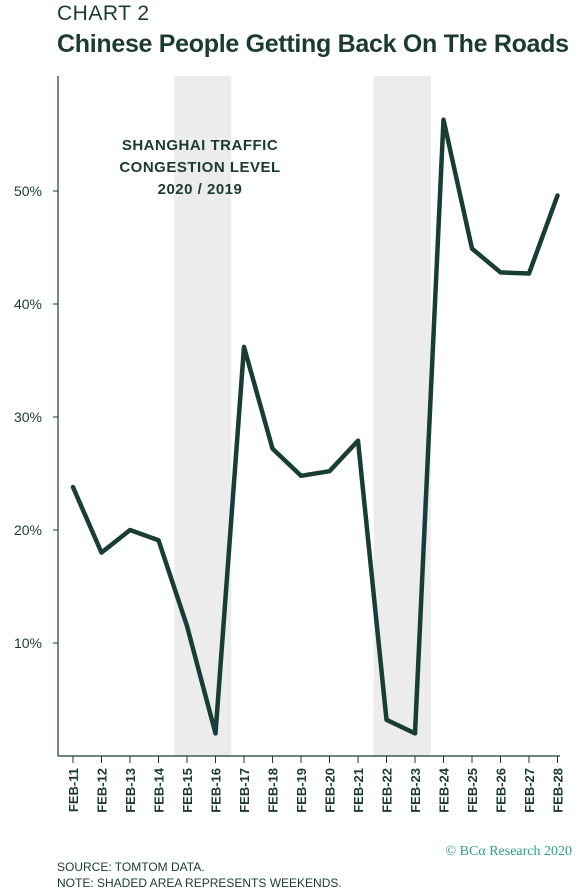  What do you see at coordinates (444, 790) in the screenshot?
I see `x-tick-label: FEB-24` at bounding box center [444, 790].